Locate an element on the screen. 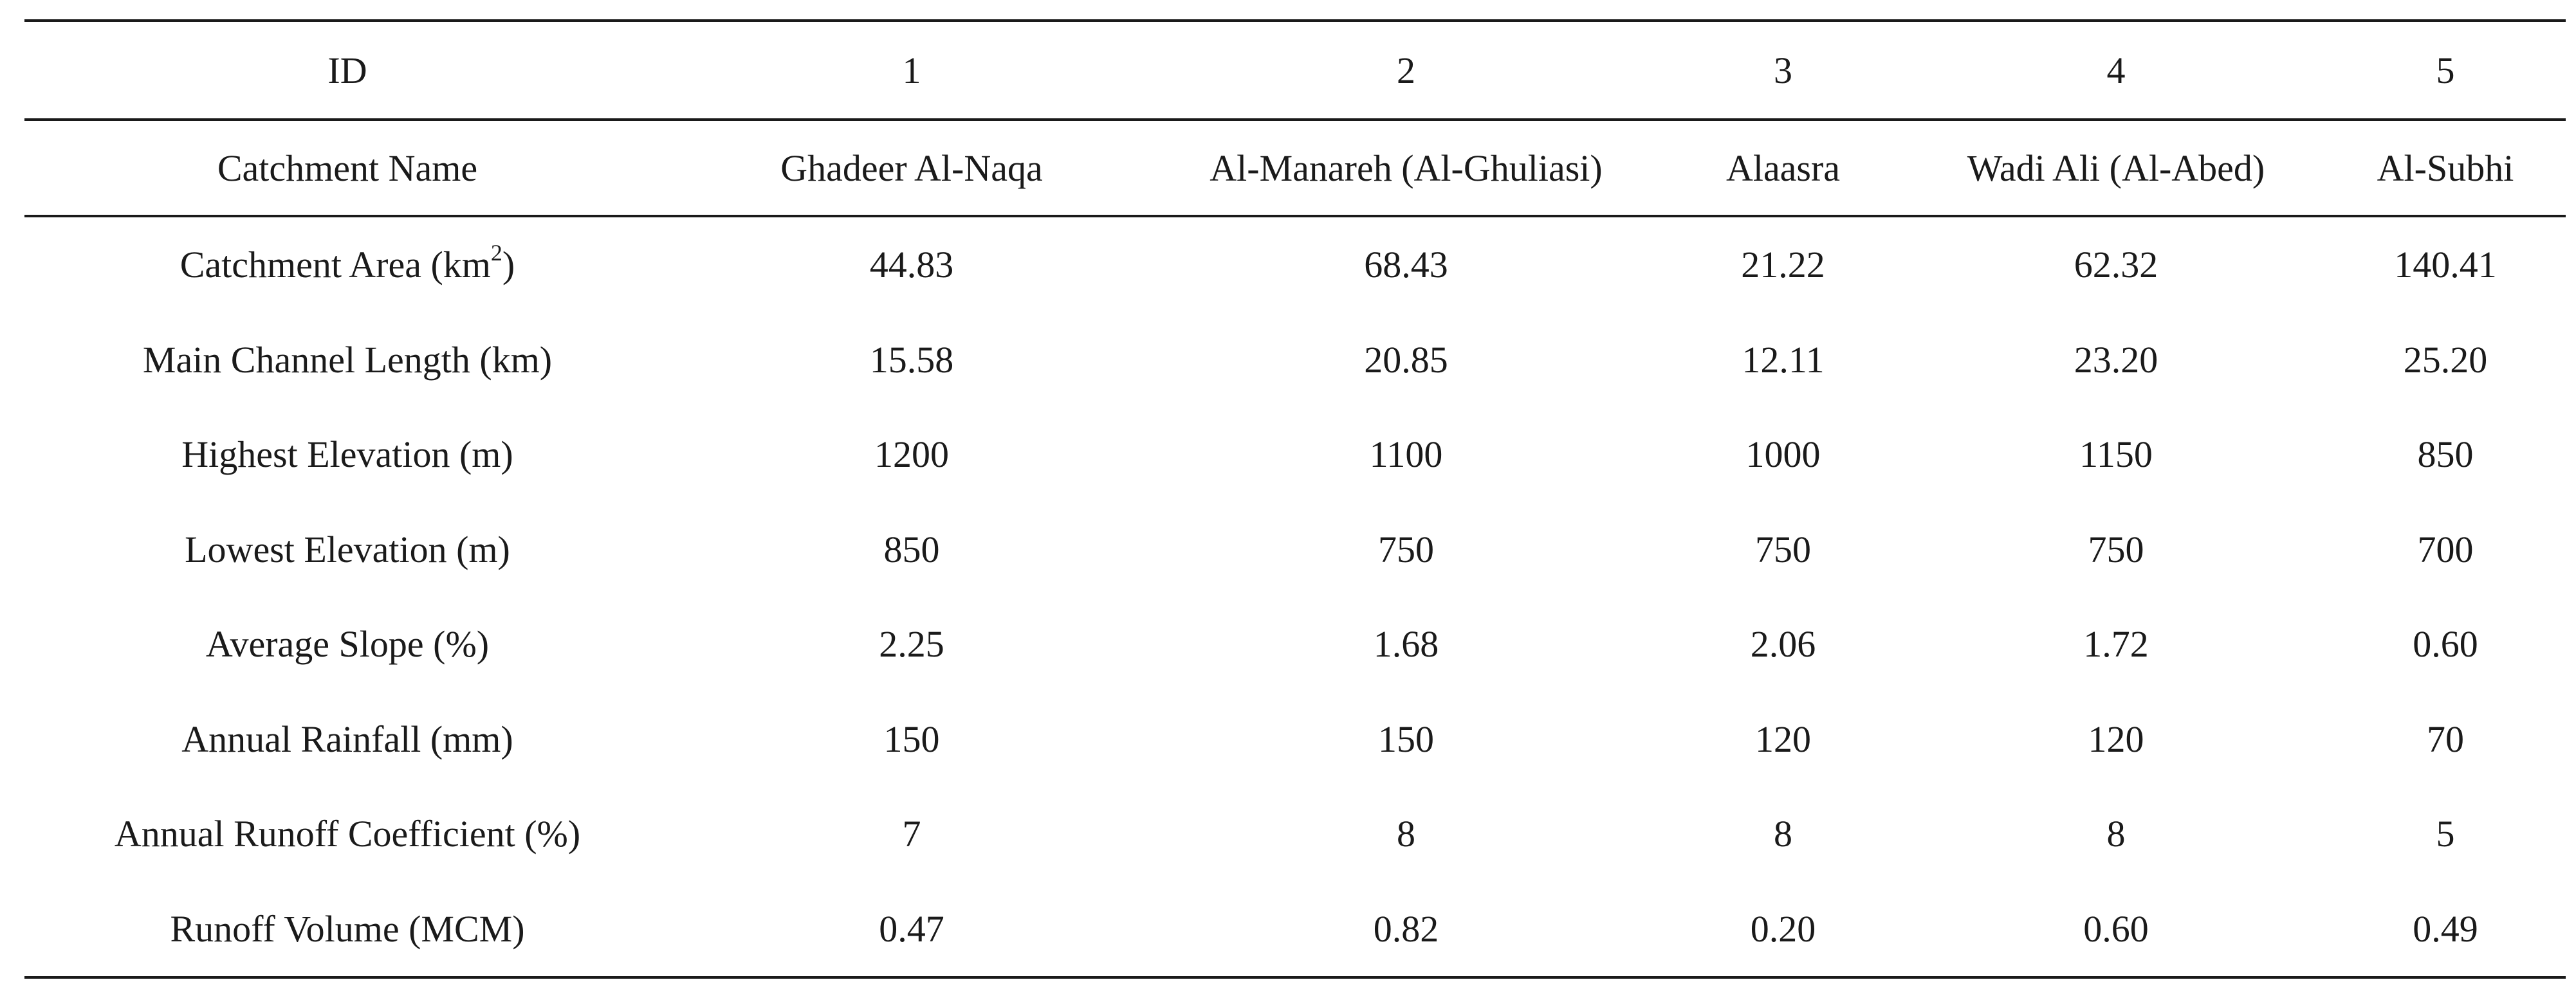 The width and height of the screenshot is (2576, 989). row-label: Catchment Area (km2) is located at coordinates (347, 264).